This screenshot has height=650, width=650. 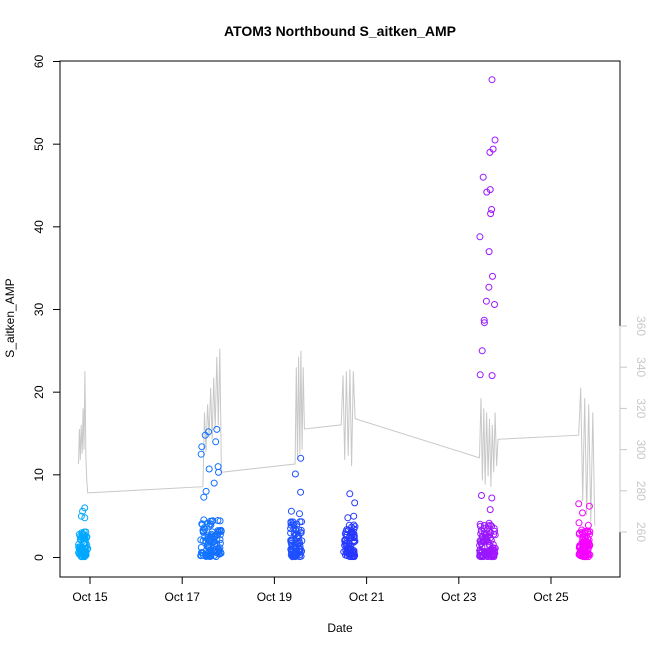 What do you see at coordinates (641, 408) in the screenshot?
I see `y2-tick-label: 320` at bounding box center [641, 408].